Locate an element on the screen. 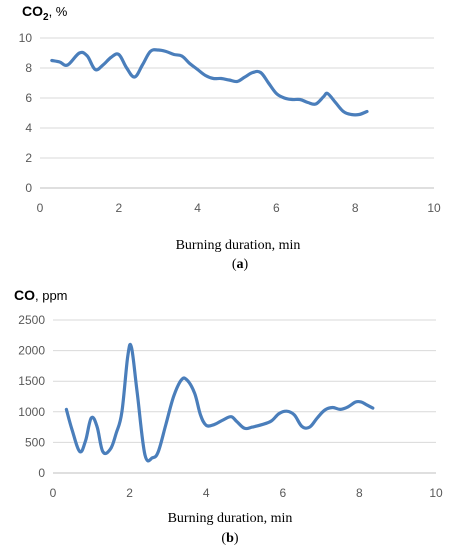  panel-b-xlabel: Burning duration, min is located at coordinates (230, 518).